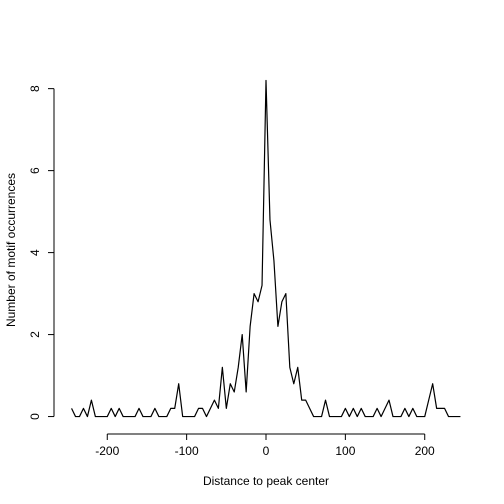 This screenshot has height=504, width=504. I want to click on y-tick-label: 2, so click(35, 334).